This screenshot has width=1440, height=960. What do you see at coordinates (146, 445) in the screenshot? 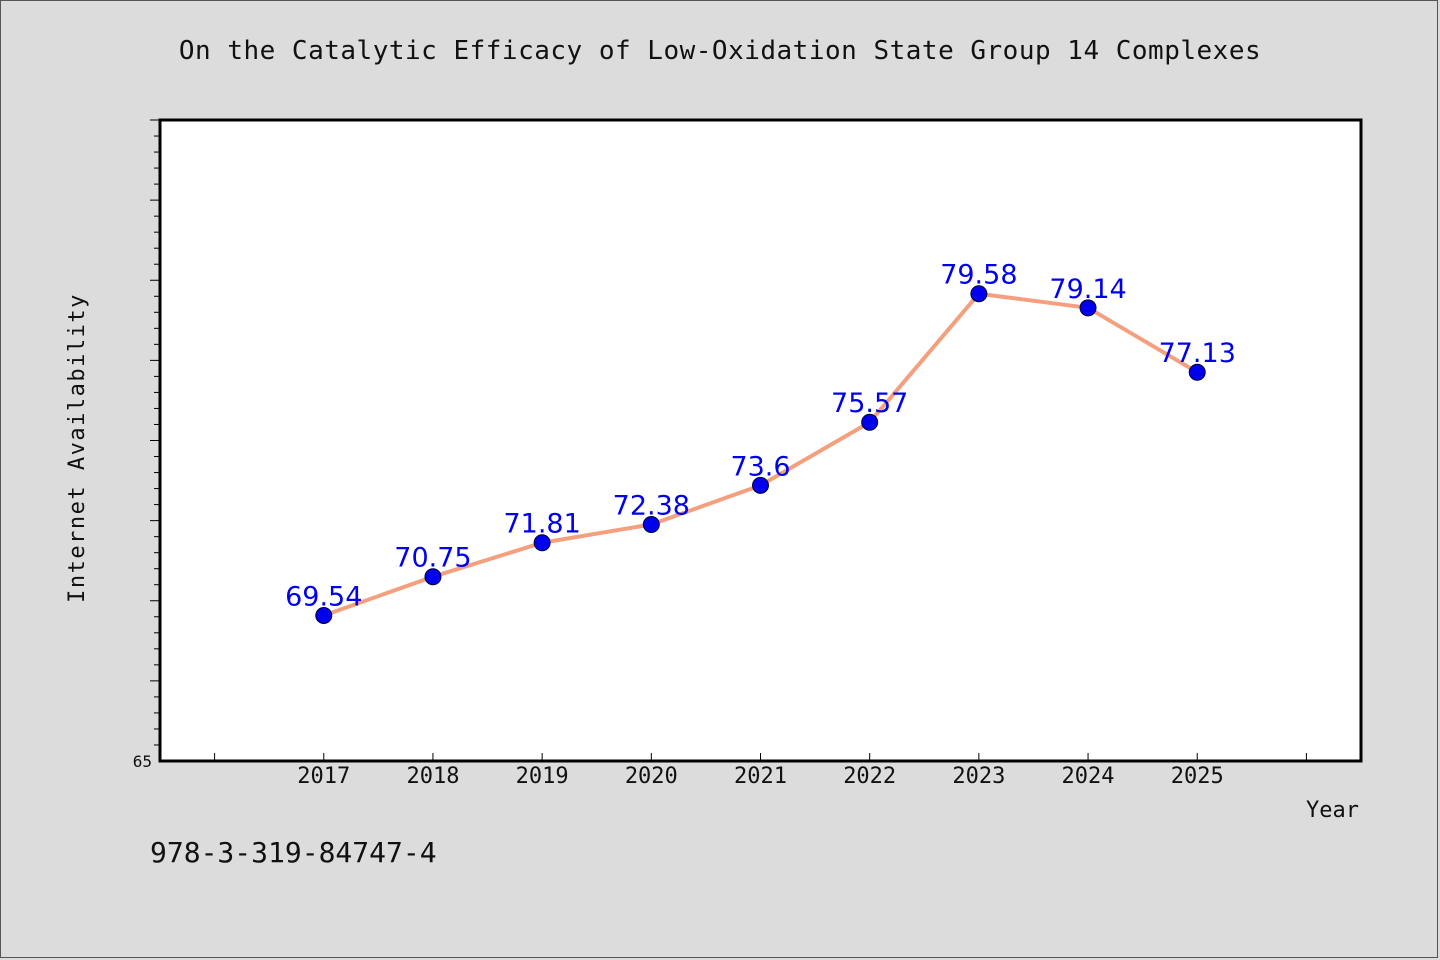
I see `y-axis-ticks: 65` at bounding box center [146, 445].